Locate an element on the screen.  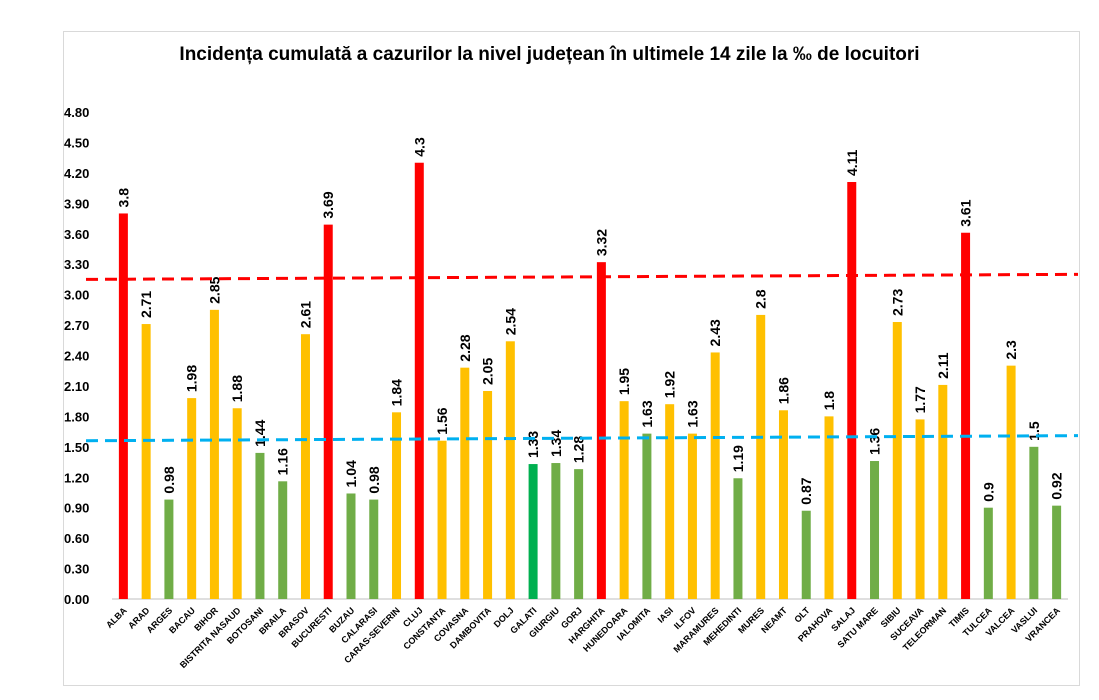
data-label: 3.69 is located at coordinates (328, 204).